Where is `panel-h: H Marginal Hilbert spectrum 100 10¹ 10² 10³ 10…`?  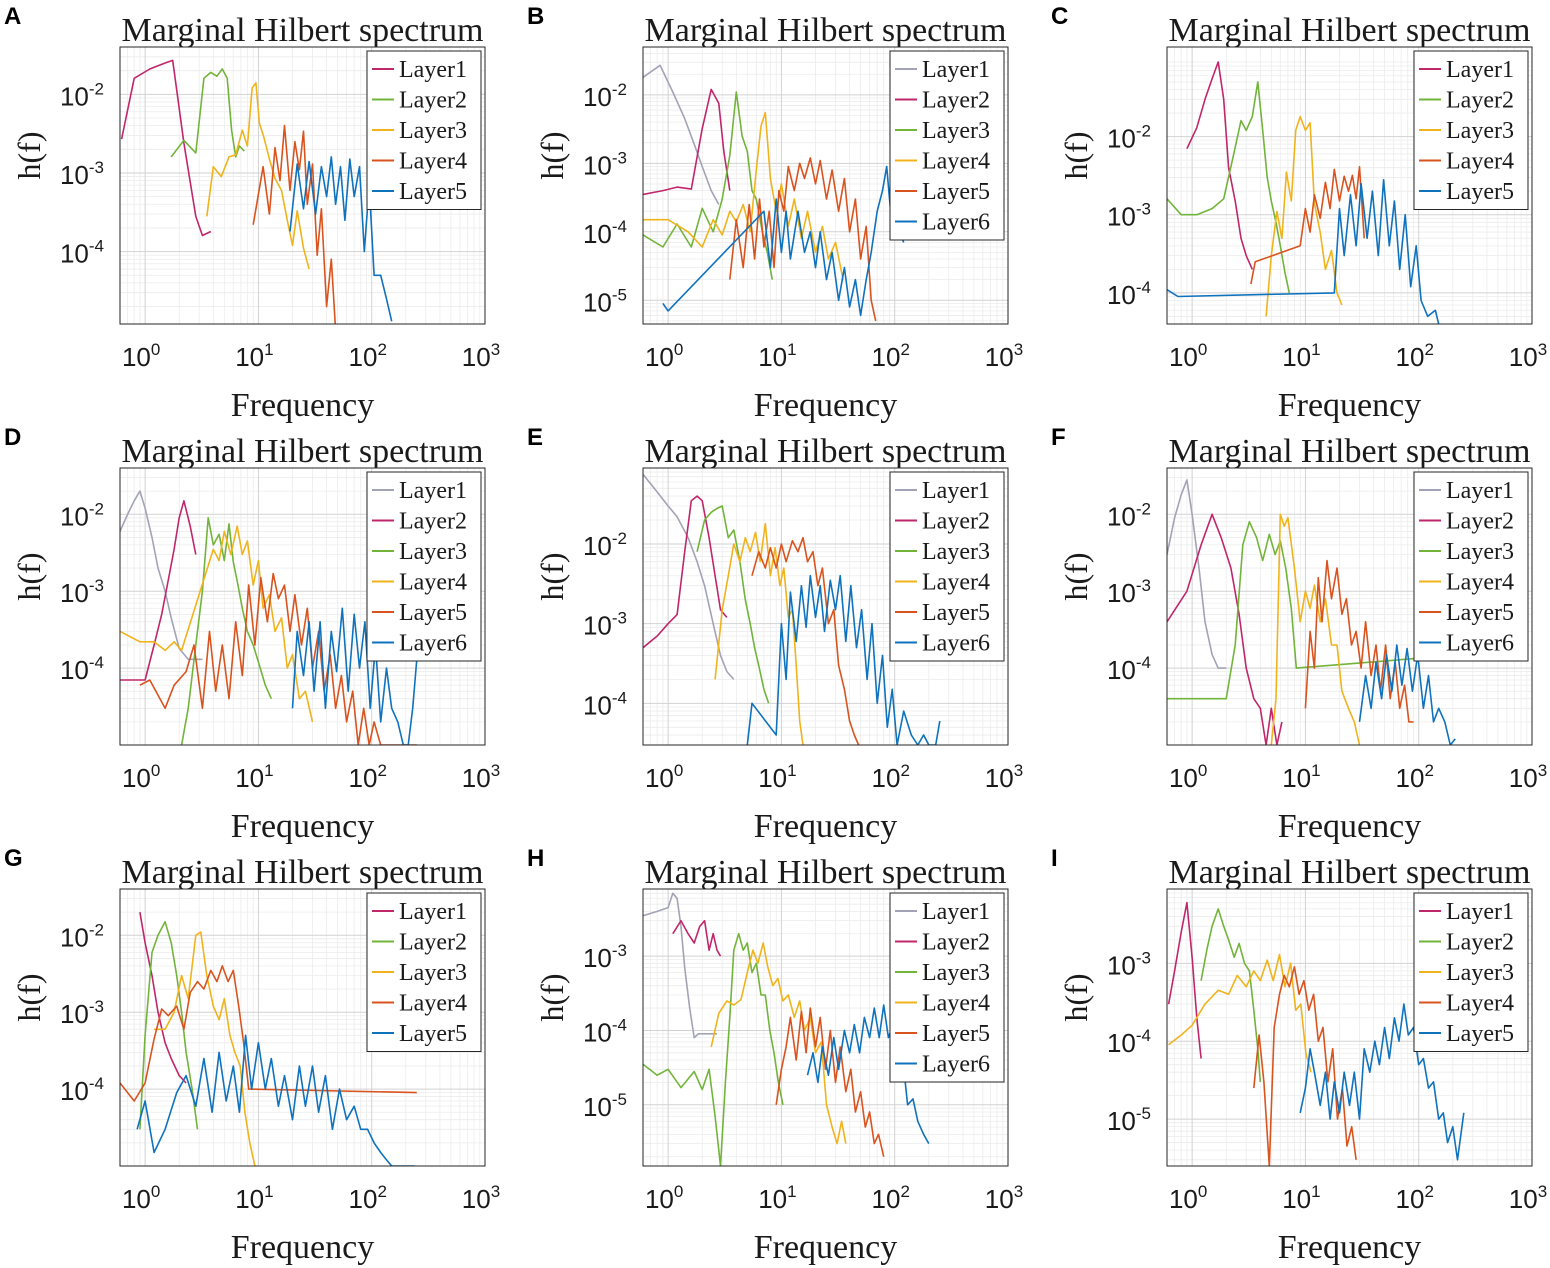 panel-h: H Marginal Hilbert spectrum 100 10¹ 10² 10³ 10… is located at coordinates (775, 1055).